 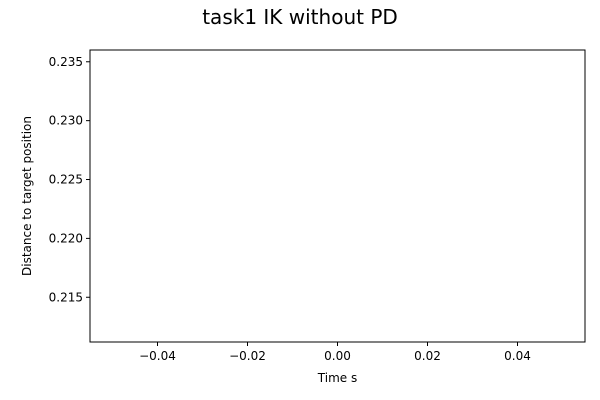 What do you see at coordinates (427, 356) in the screenshot?
I see `x-tick-label: 0.02` at bounding box center [427, 356].